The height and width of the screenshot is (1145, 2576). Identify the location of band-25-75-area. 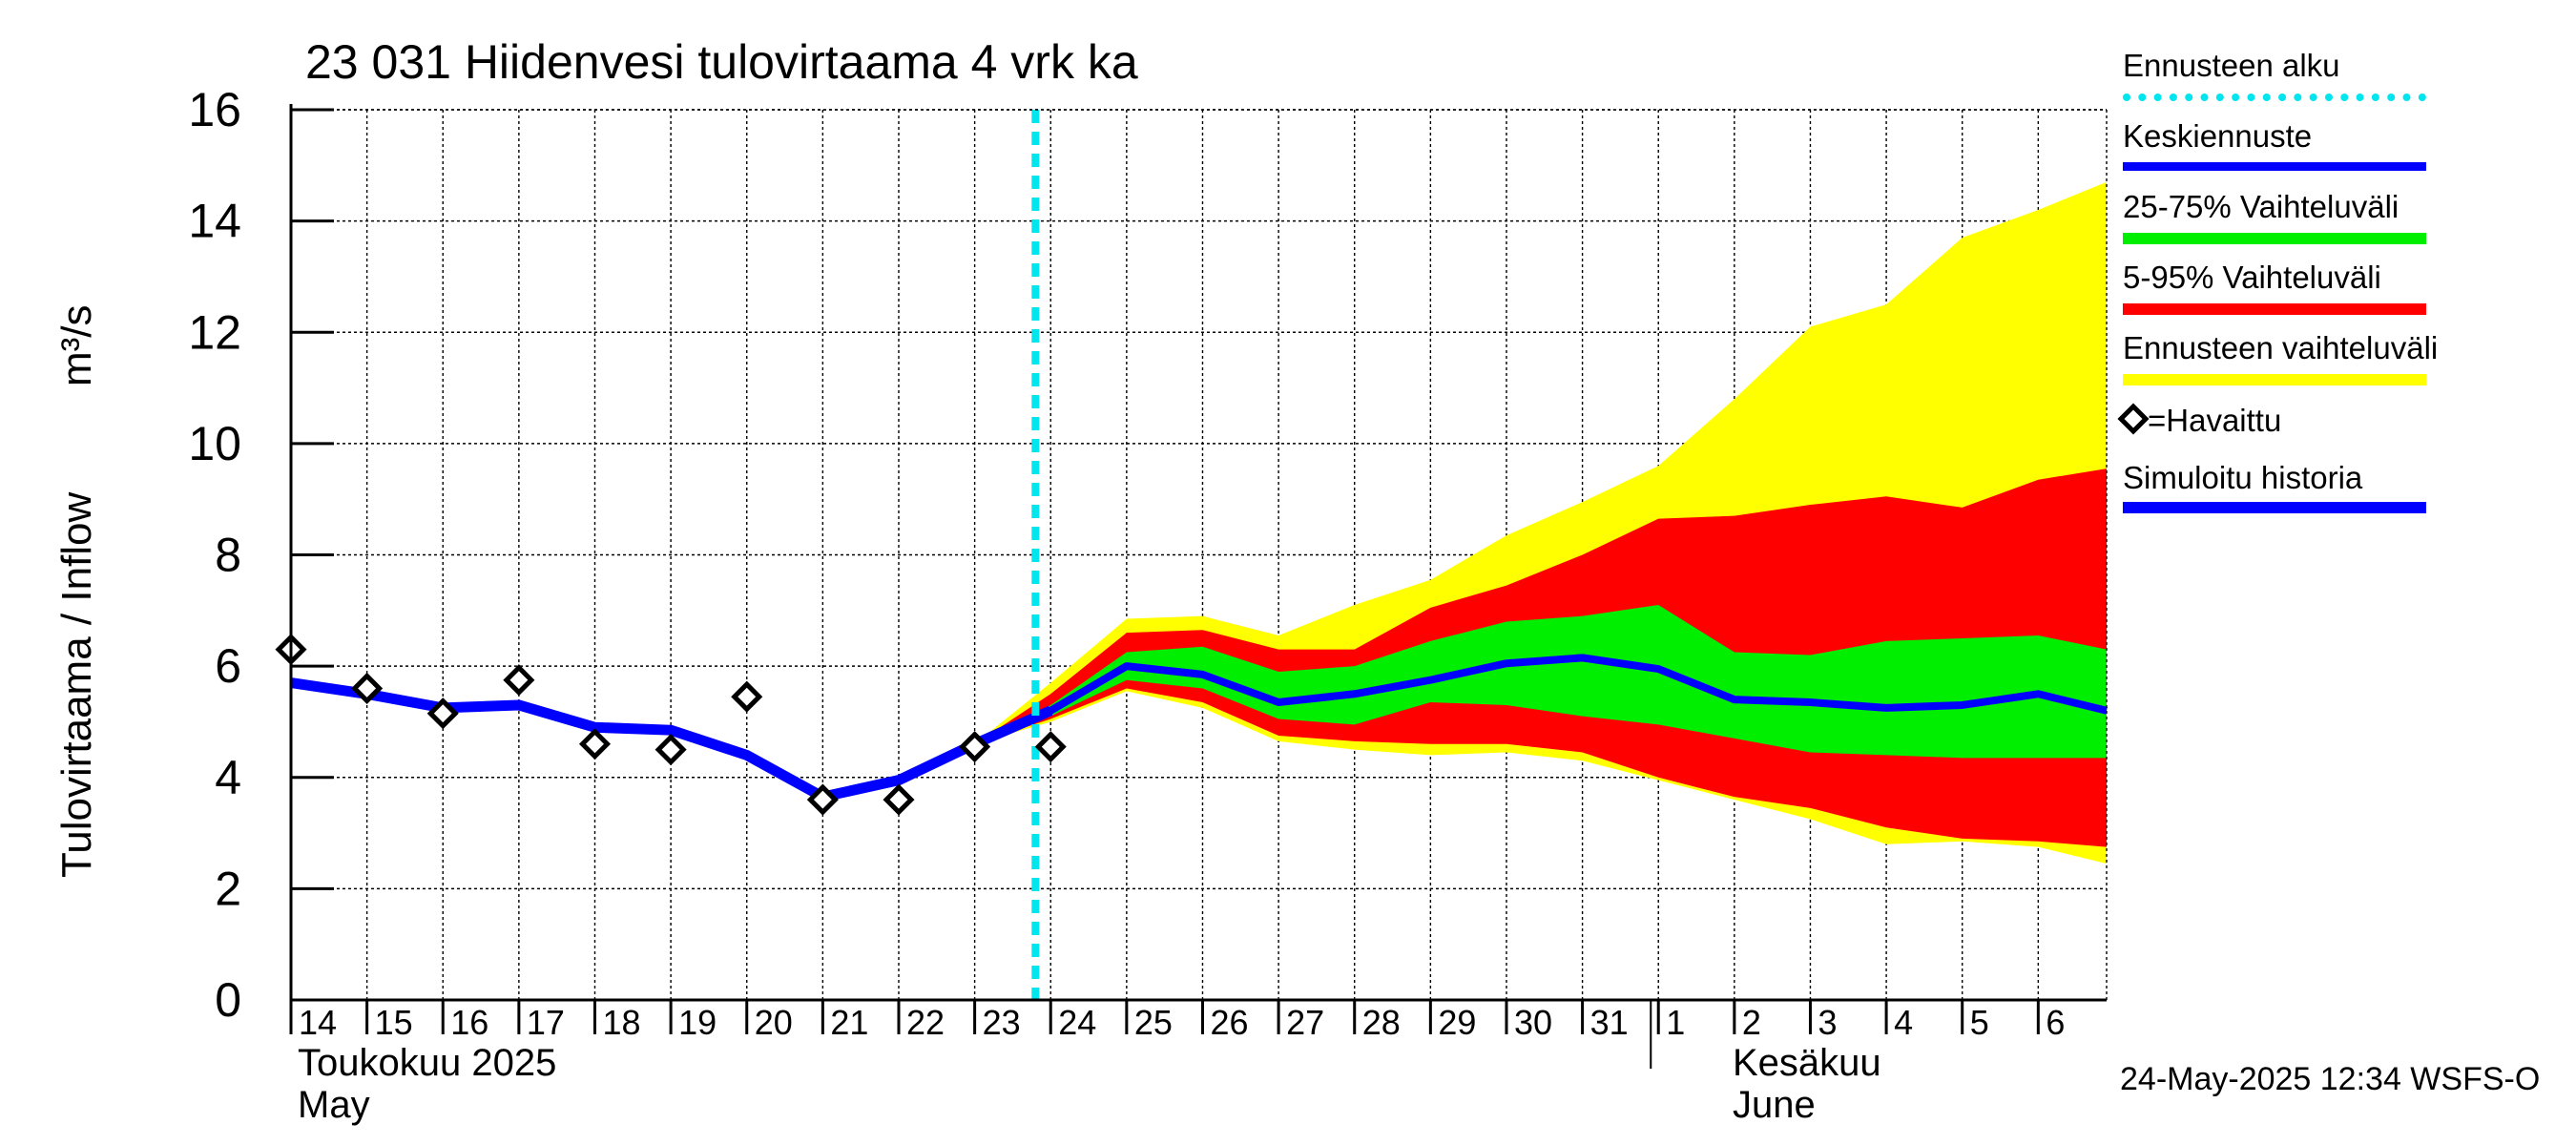
(1541, 681).